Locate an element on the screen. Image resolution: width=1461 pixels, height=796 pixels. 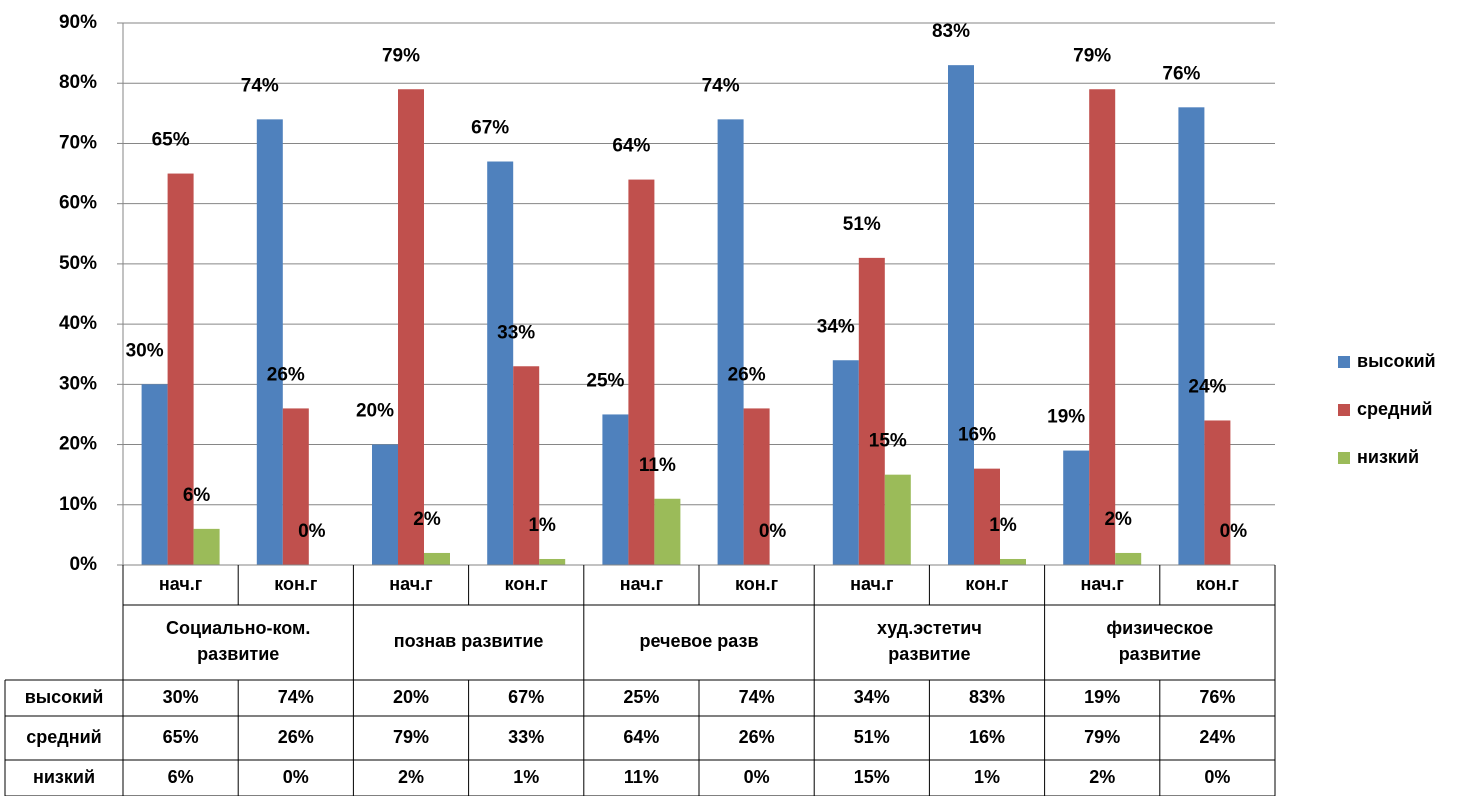
data-label: 65% is located at coordinates (171, 140).